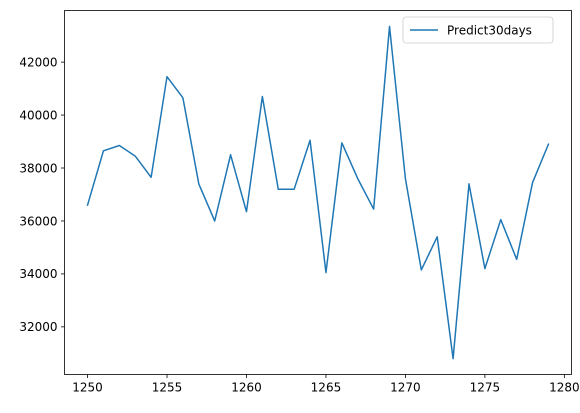  Describe the element at coordinates (326, 388) in the screenshot. I see `x-tick-label: 1265` at that location.